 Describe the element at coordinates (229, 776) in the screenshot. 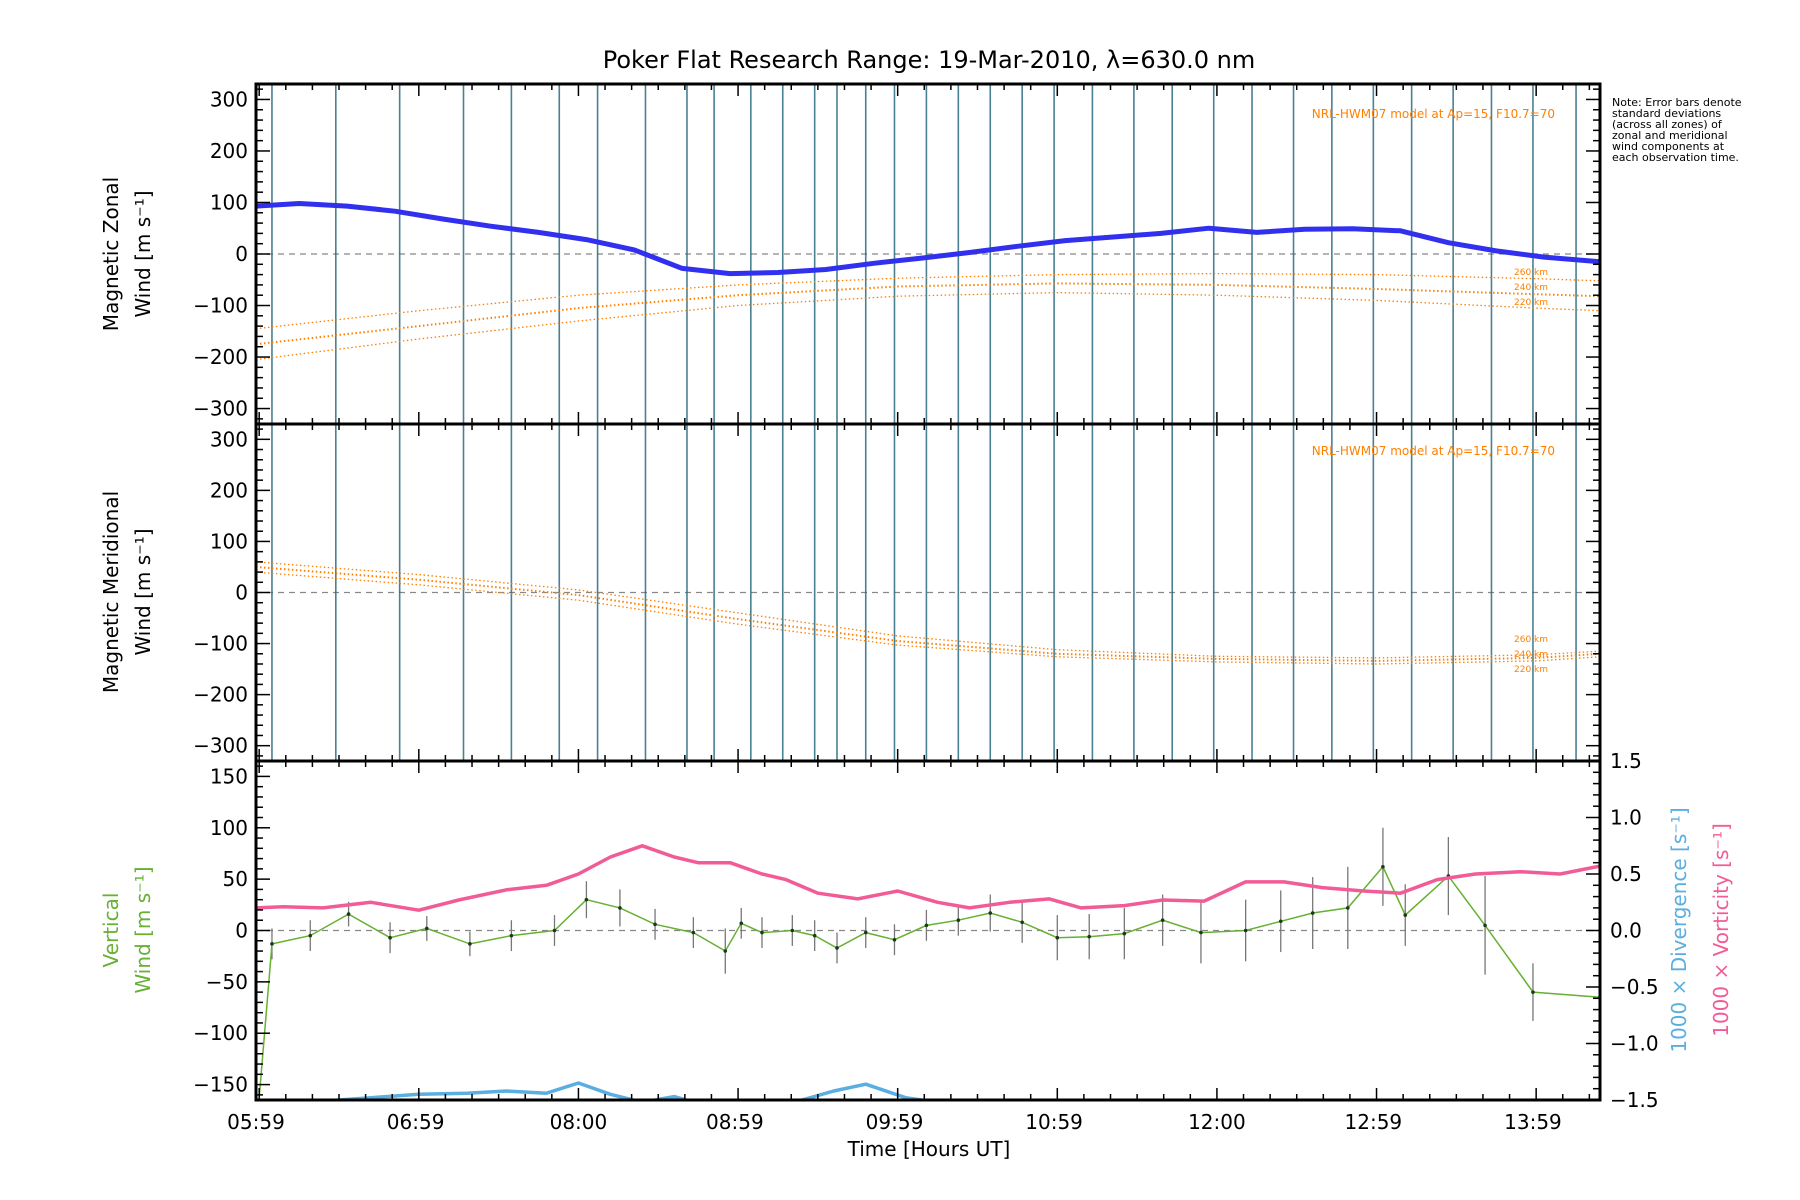

I see `y-tick-label: 150` at that location.